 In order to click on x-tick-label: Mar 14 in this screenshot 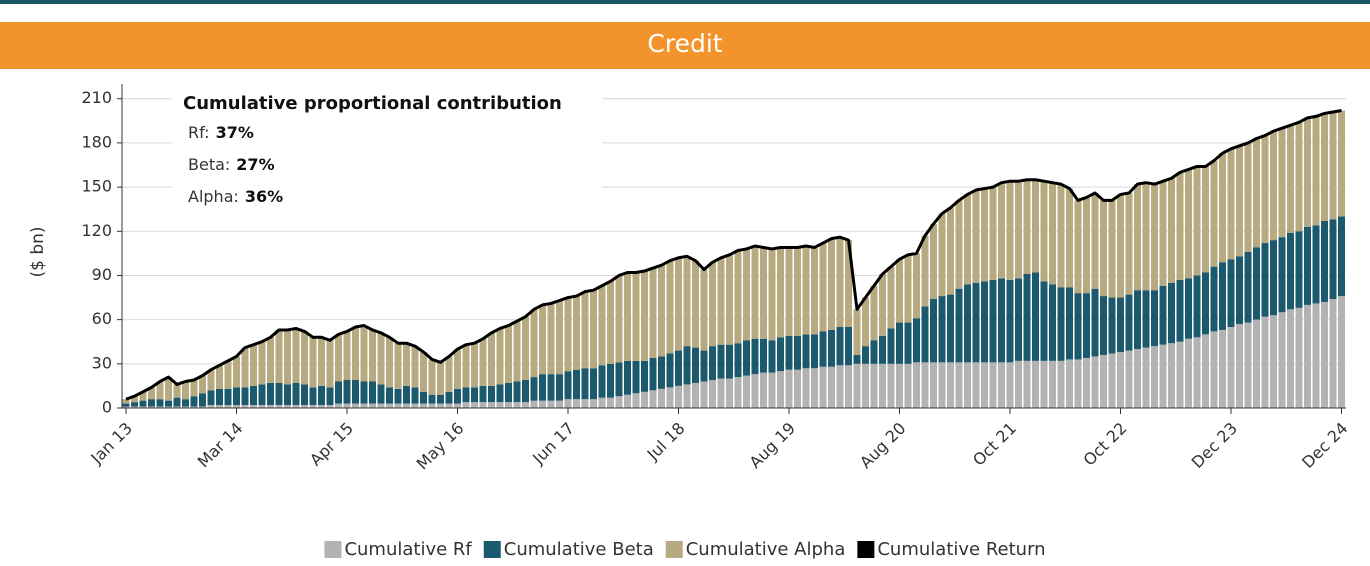, I will do `click(220, 445)`.